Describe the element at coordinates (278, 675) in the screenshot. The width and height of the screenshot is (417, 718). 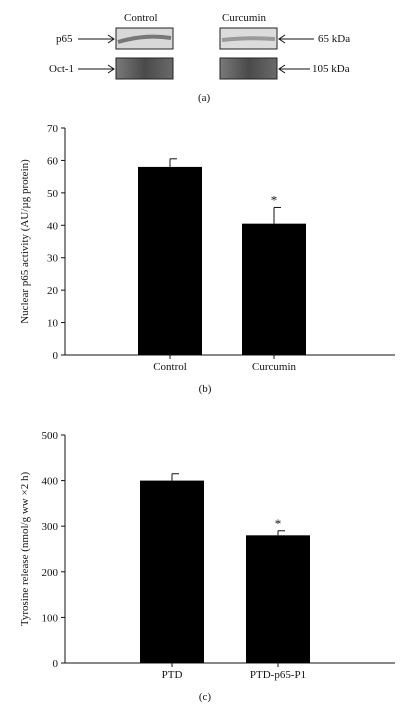
I see `c-category-label-1: PTD-p65-P1` at that location.